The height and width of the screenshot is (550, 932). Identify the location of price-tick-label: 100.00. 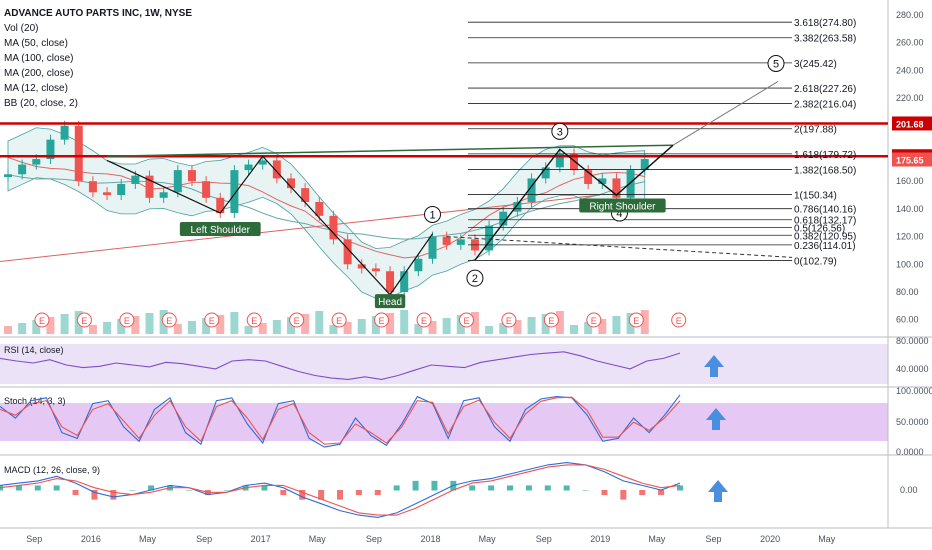
(910, 264).